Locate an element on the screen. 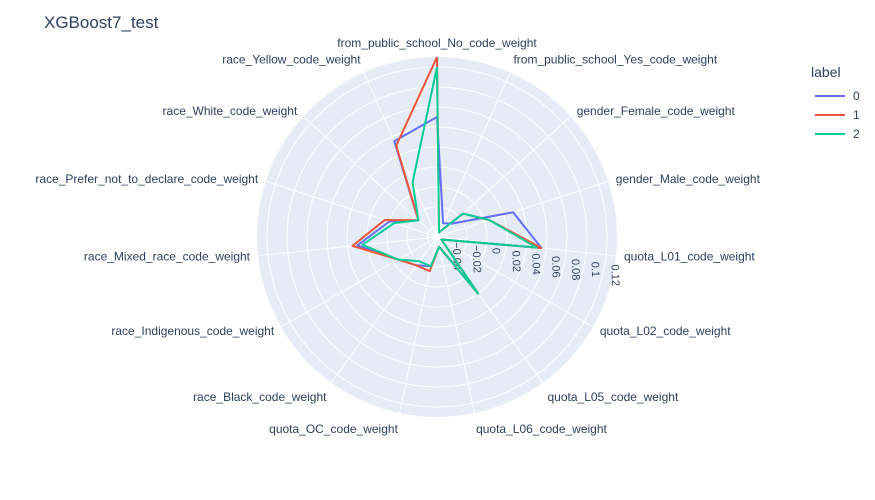 The image size is (875, 500). legend-label: 1 is located at coordinates (856, 114).